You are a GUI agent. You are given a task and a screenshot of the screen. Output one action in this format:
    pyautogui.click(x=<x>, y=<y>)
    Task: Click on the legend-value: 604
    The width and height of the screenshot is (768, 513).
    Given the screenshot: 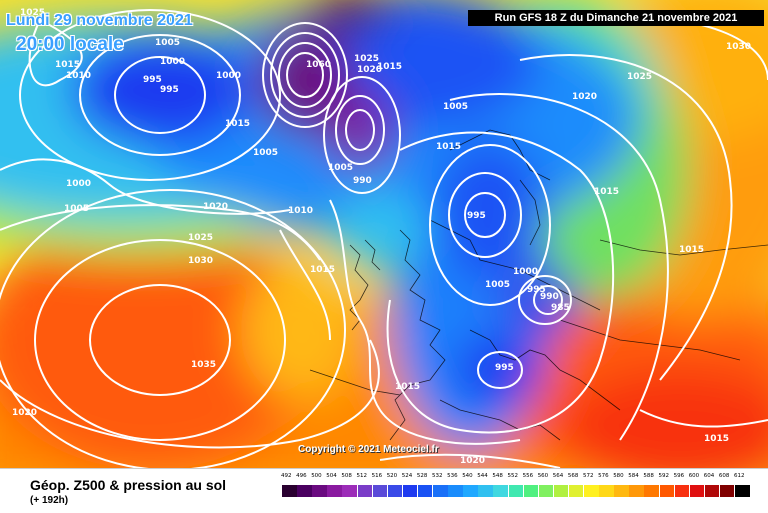 What is the action you would take?
    pyautogui.click(x=709, y=476)
    